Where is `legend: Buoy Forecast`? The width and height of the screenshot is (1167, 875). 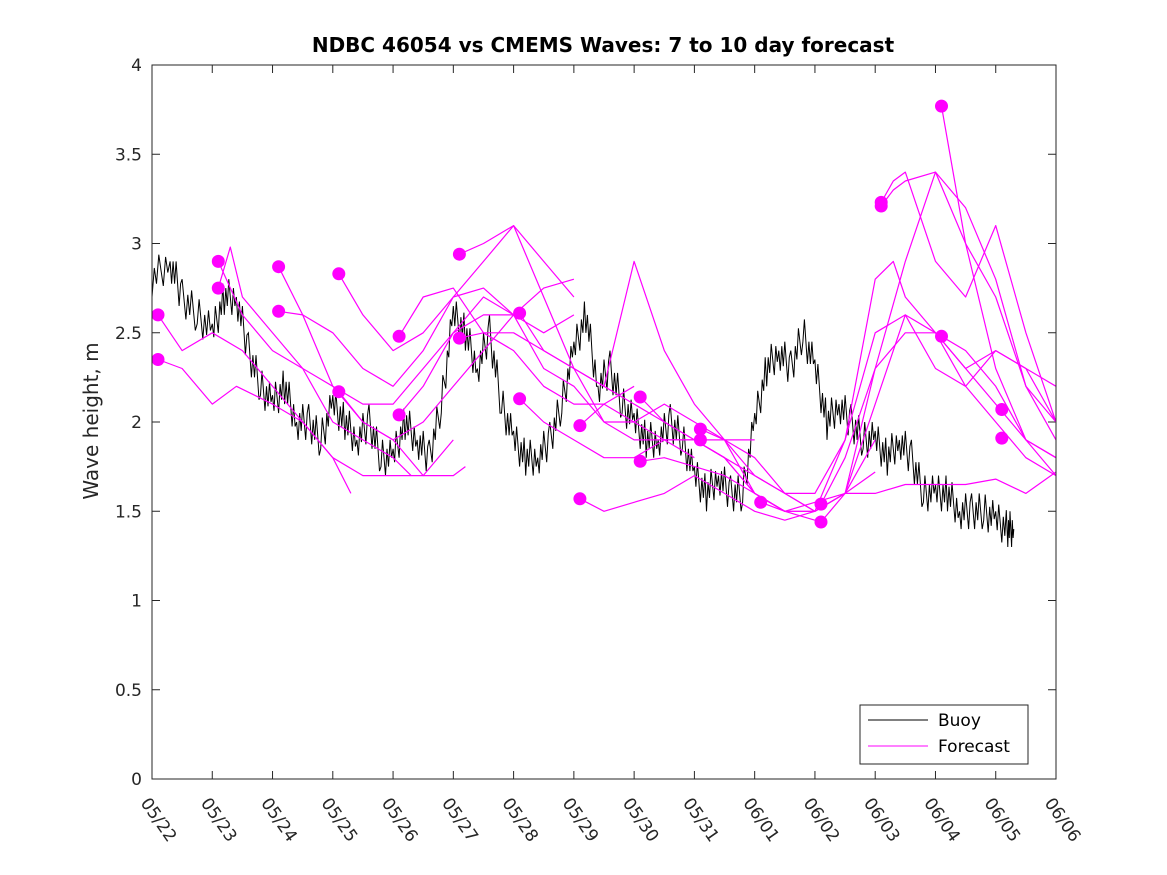 legend: Buoy Forecast is located at coordinates (944, 734).